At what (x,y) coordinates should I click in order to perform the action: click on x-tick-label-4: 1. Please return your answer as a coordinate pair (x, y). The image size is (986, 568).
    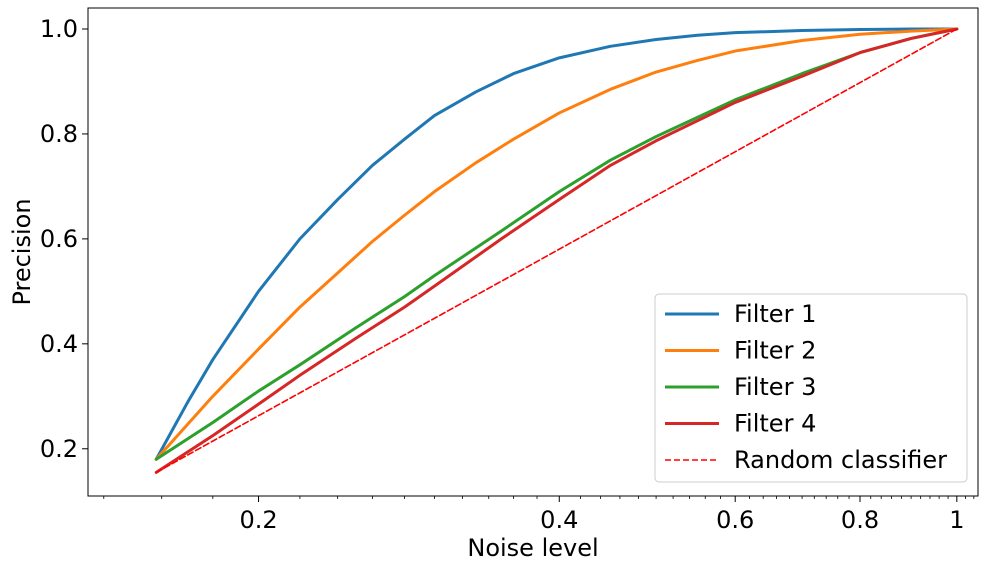
    Looking at the image, I should click on (956, 520).